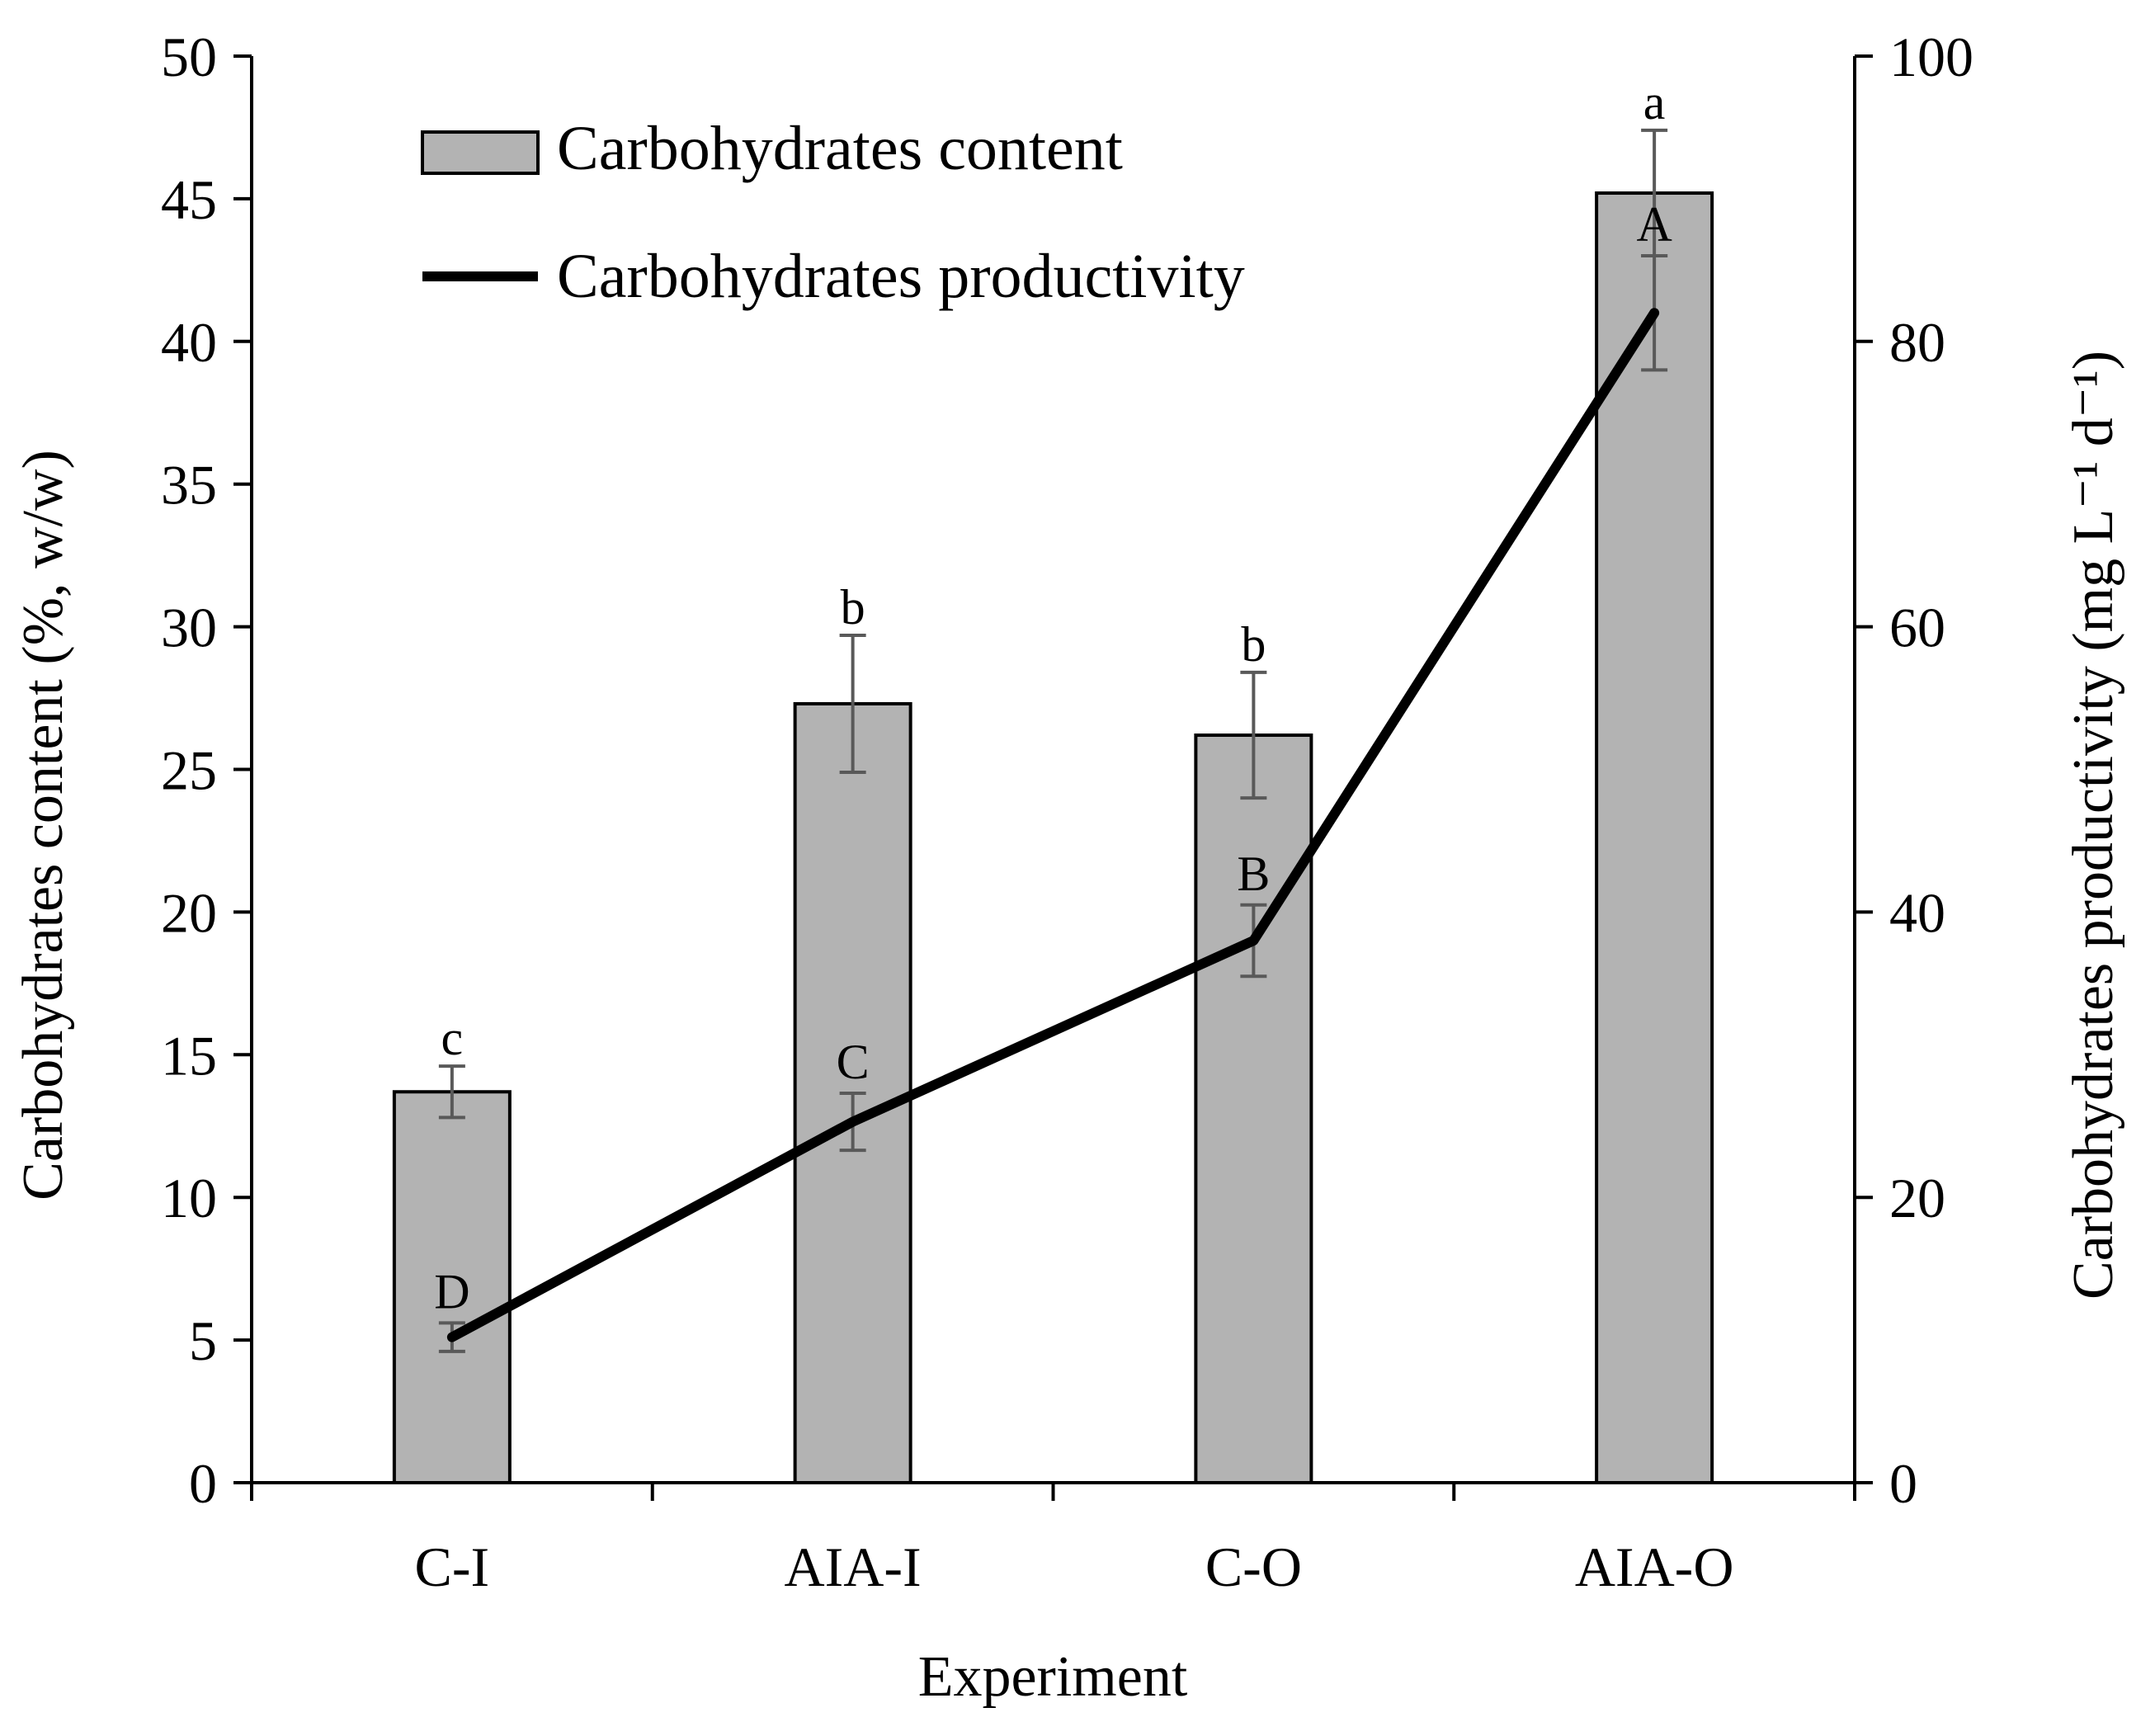 This screenshot has height=1736, width=2155. What do you see at coordinates (189, 199) in the screenshot?
I see `y-tick-label: 45` at bounding box center [189, 199].